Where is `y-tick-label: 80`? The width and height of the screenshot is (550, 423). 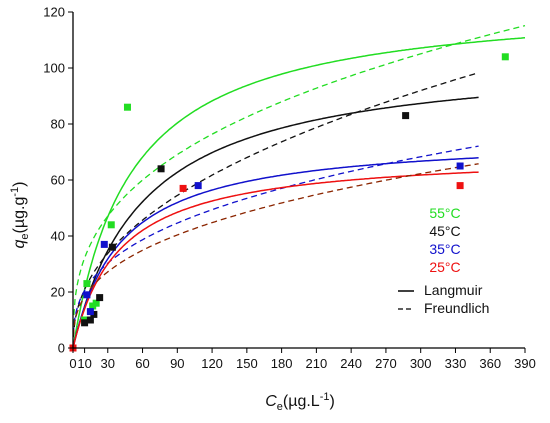 y-tick-label: 80 is located at coordinates (58, 124).